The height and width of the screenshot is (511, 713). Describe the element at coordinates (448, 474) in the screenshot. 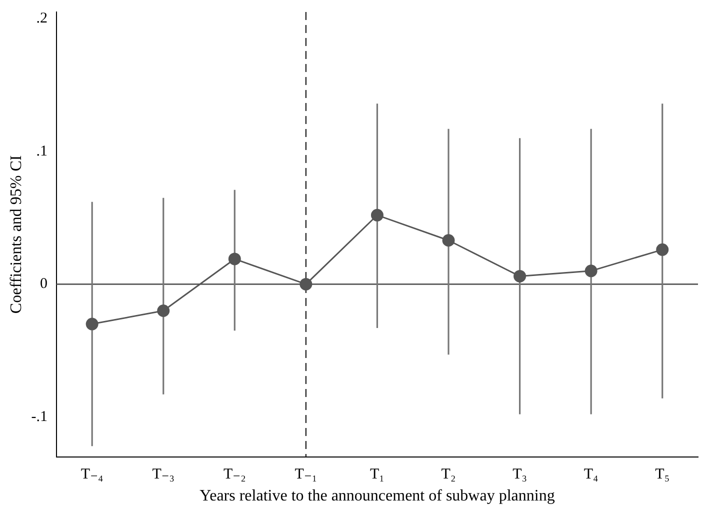

I see `x-tick-label: T₂` at that location.